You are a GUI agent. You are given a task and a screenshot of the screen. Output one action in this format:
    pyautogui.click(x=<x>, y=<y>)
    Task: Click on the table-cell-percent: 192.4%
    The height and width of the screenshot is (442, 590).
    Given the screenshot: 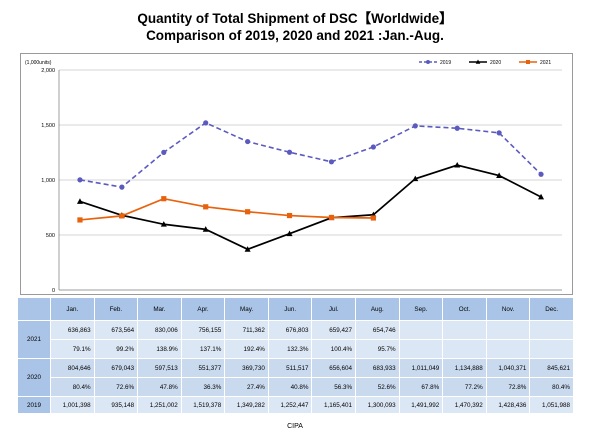 What is the action you would take?
    pyautogui.click(x=246, y=349)
    